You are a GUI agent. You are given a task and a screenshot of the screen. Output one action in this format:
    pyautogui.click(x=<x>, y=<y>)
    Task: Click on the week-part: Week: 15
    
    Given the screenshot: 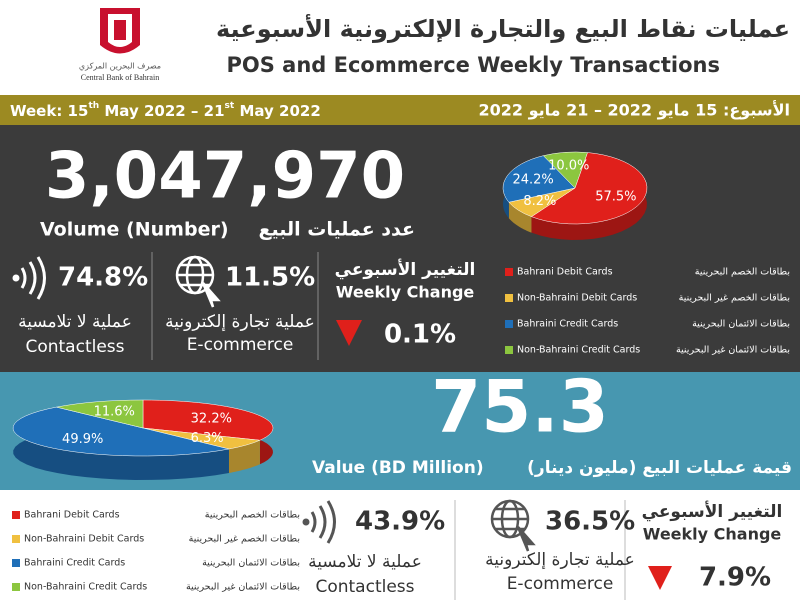 What is the action you would take?
    pyautogui.click(x=49, y=111)
    